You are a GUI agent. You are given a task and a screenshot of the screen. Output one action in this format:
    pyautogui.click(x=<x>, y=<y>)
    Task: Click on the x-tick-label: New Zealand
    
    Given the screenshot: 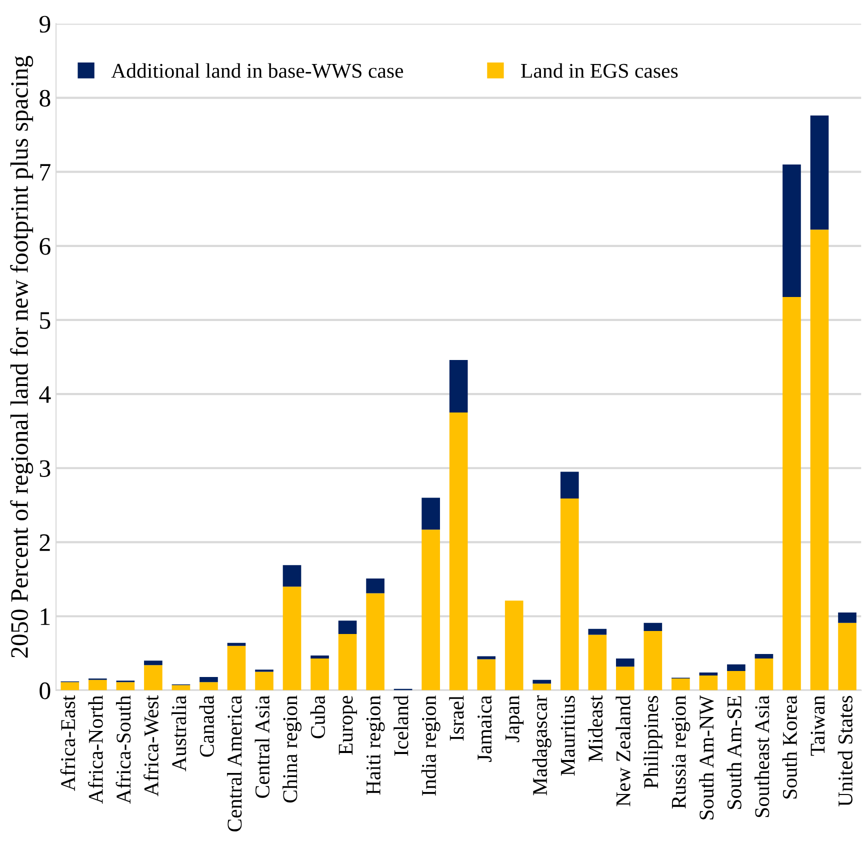 What is the action you would take?
    pyautogui.click(x=623, y=750)
    